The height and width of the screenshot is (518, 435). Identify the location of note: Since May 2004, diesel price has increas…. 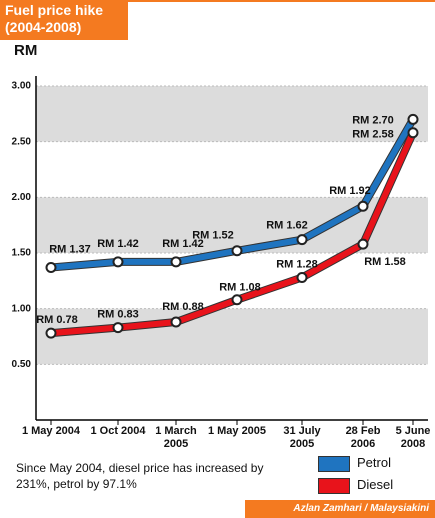
(140, 476).